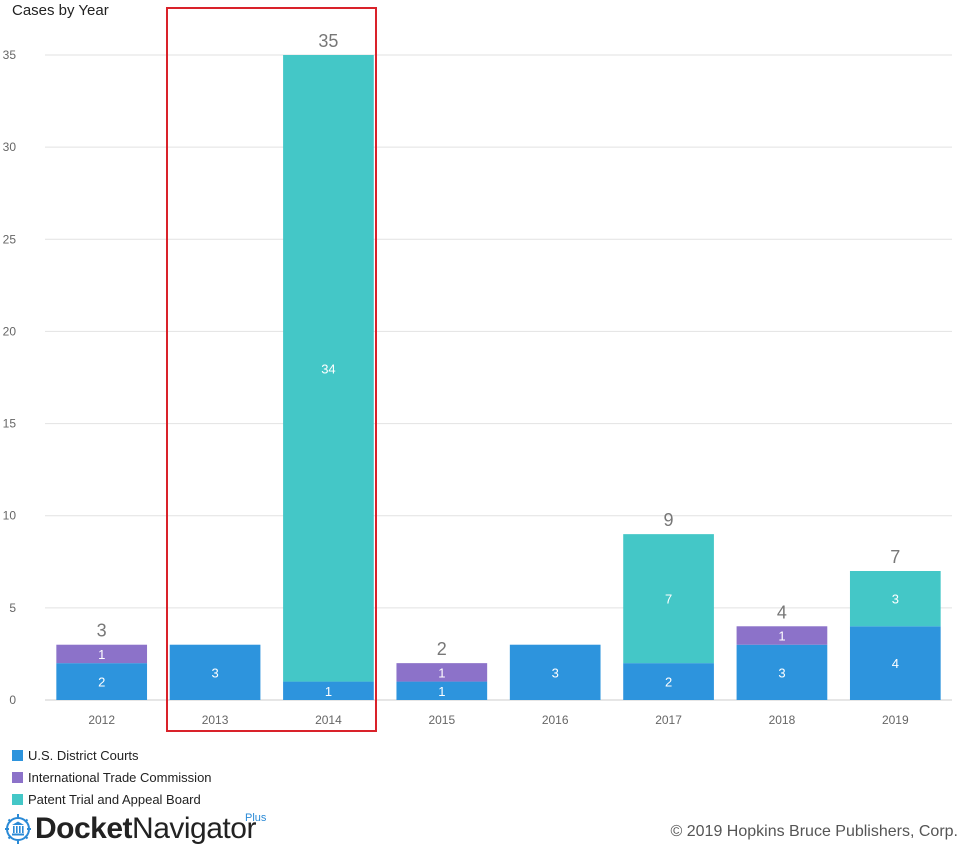  I want to click on y-tick-label-25: 25, so click(10, 239).